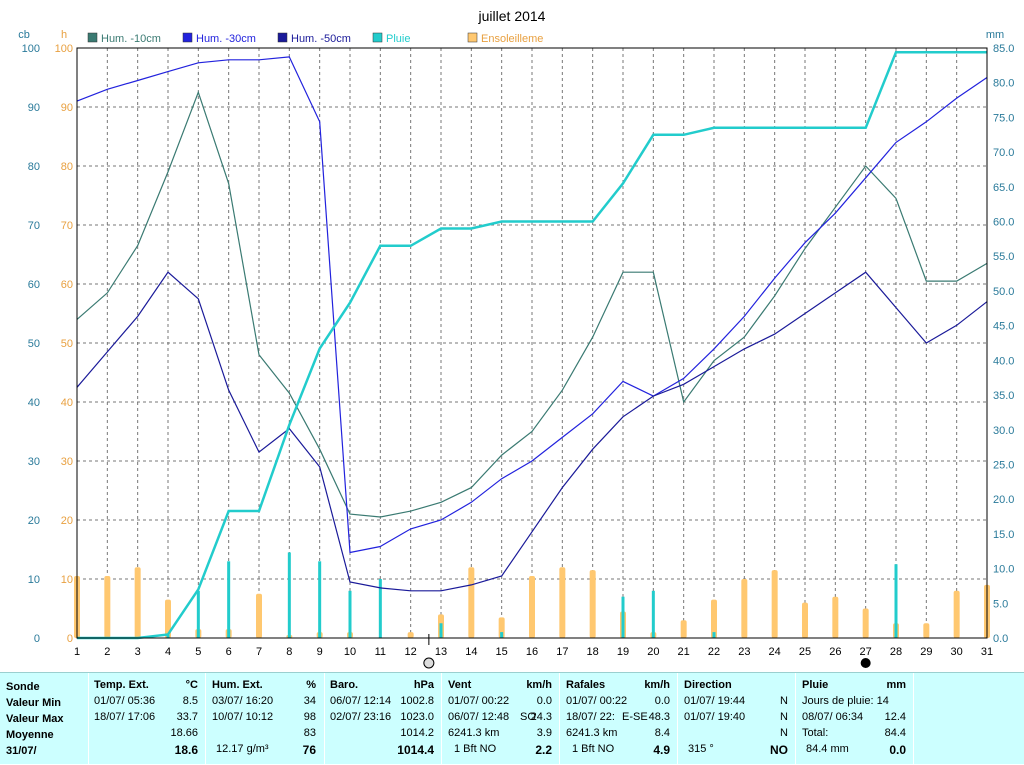 The width and height of the screenshot is (1024, 765). Describe the element at coordinates (309, 733) in the screenshot. I see `hum-mean: 83` at that location.